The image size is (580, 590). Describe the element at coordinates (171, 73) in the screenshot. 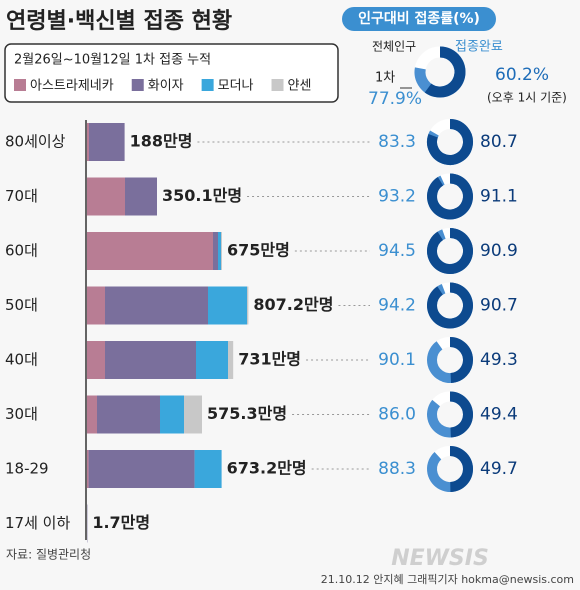

I see `legend-box` at that location.